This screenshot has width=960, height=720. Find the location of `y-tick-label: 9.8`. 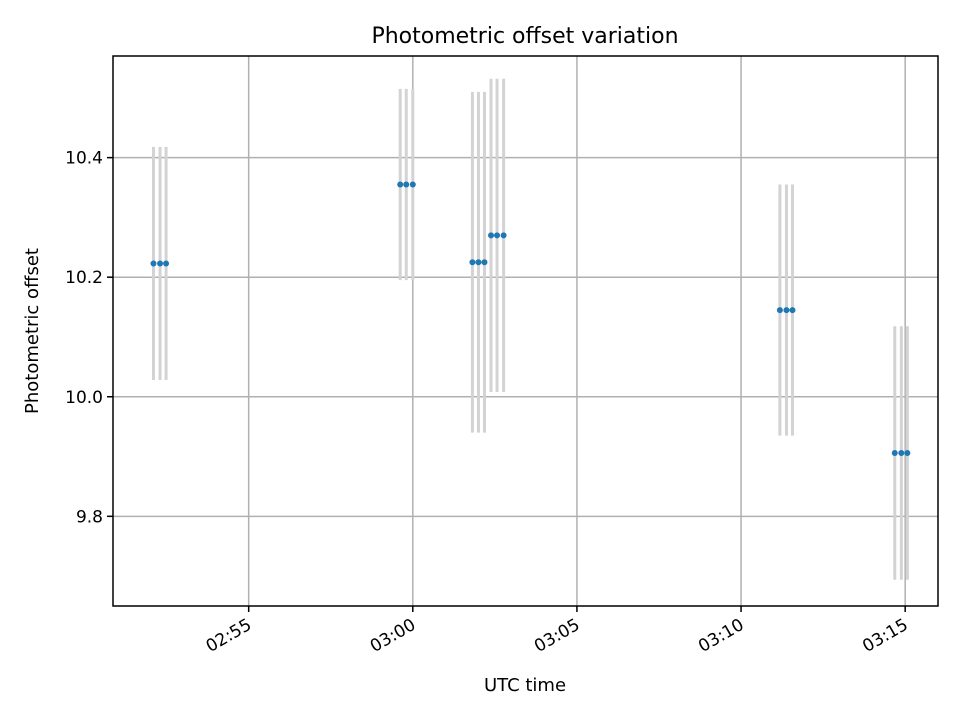

y-tick-label: 9.8 is located at coordinates (89, 517).